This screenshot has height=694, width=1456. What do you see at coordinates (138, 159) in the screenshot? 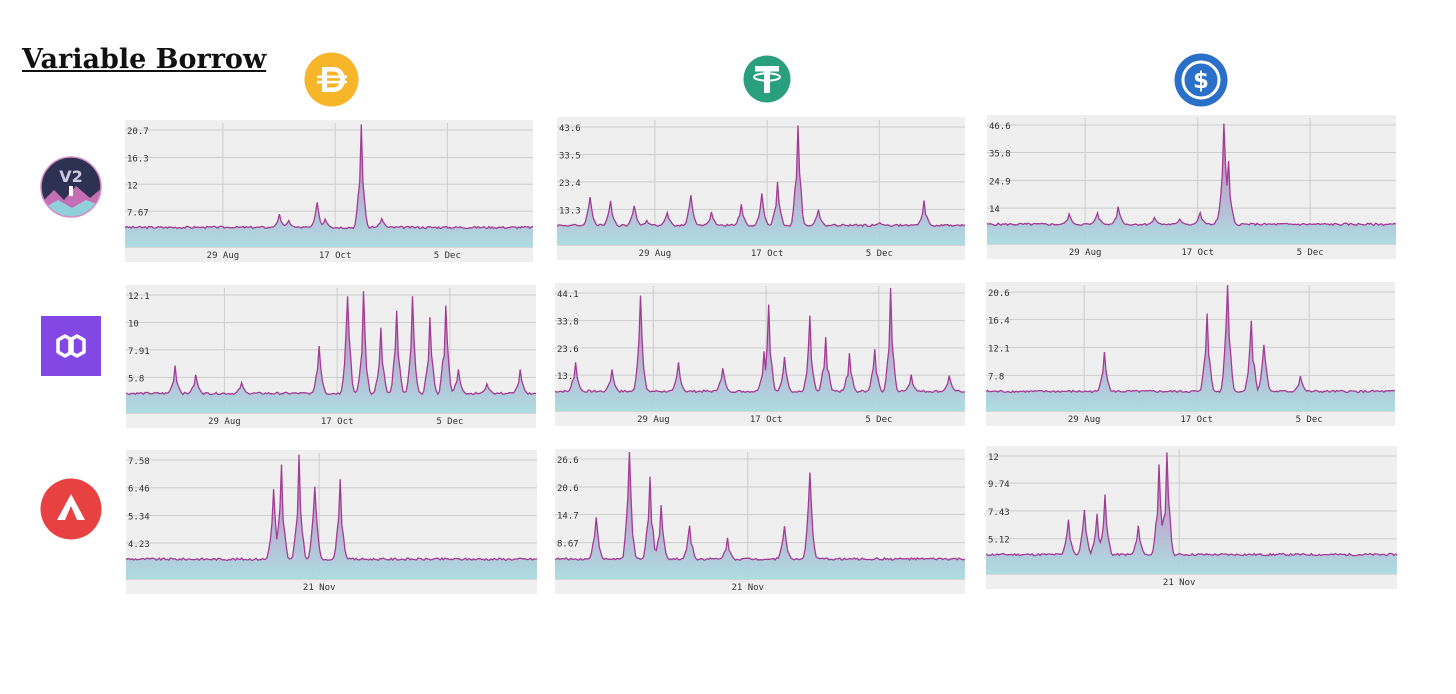
I see `y-tick-label: 16.3` at bounding box center [138, 159].